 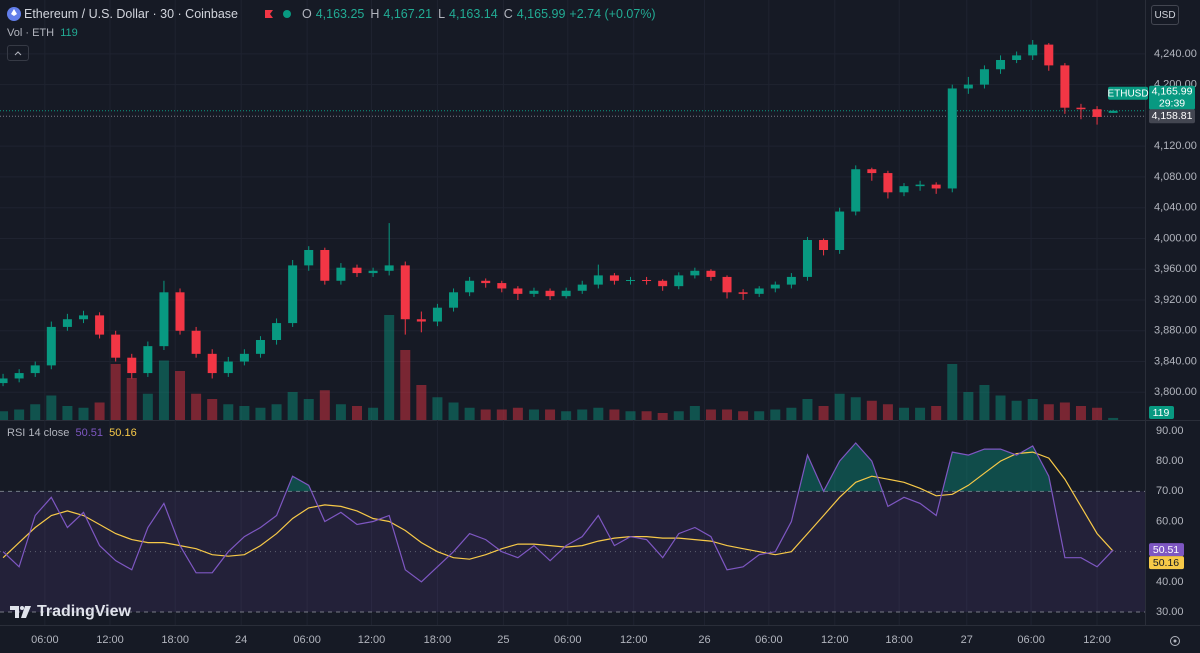 I want to click on y-tick-label: 4,080.00, so click(x=1175, y=177).